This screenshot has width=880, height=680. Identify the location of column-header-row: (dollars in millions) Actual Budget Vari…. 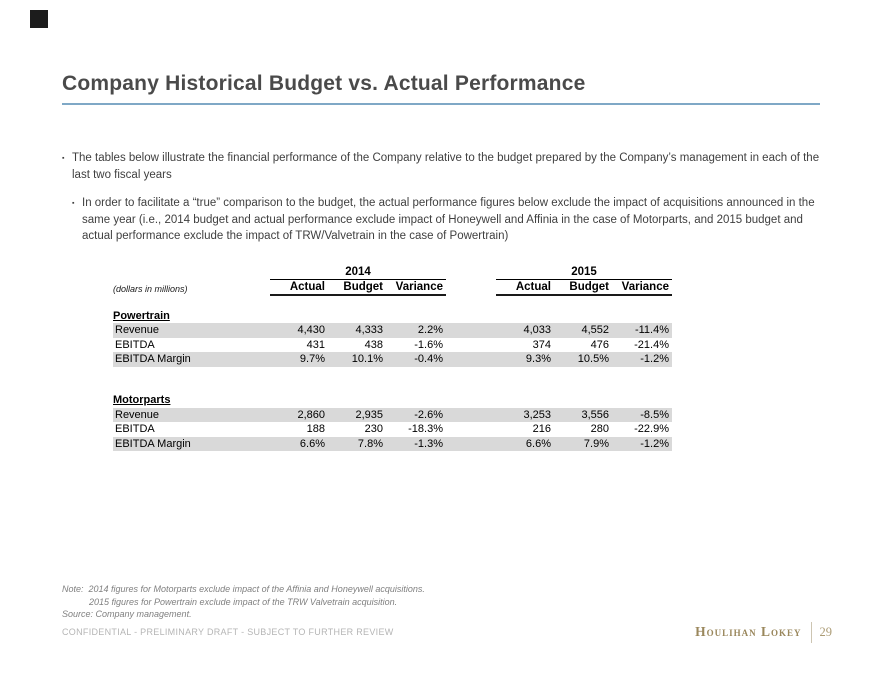
(392, 288).